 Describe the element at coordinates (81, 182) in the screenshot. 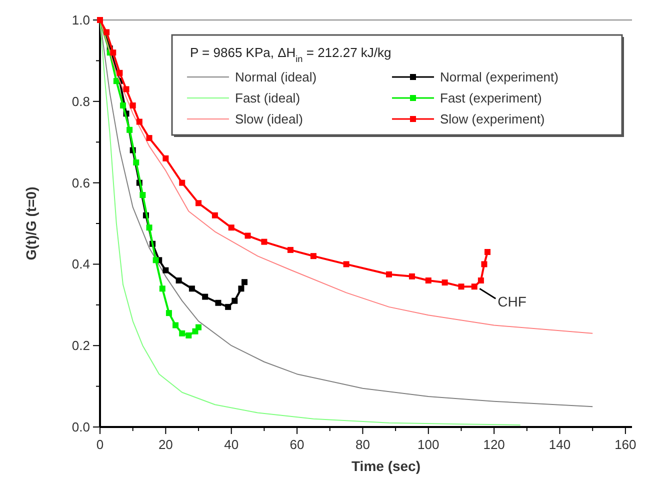

I see `y-tick-label: 0.6` at that location.